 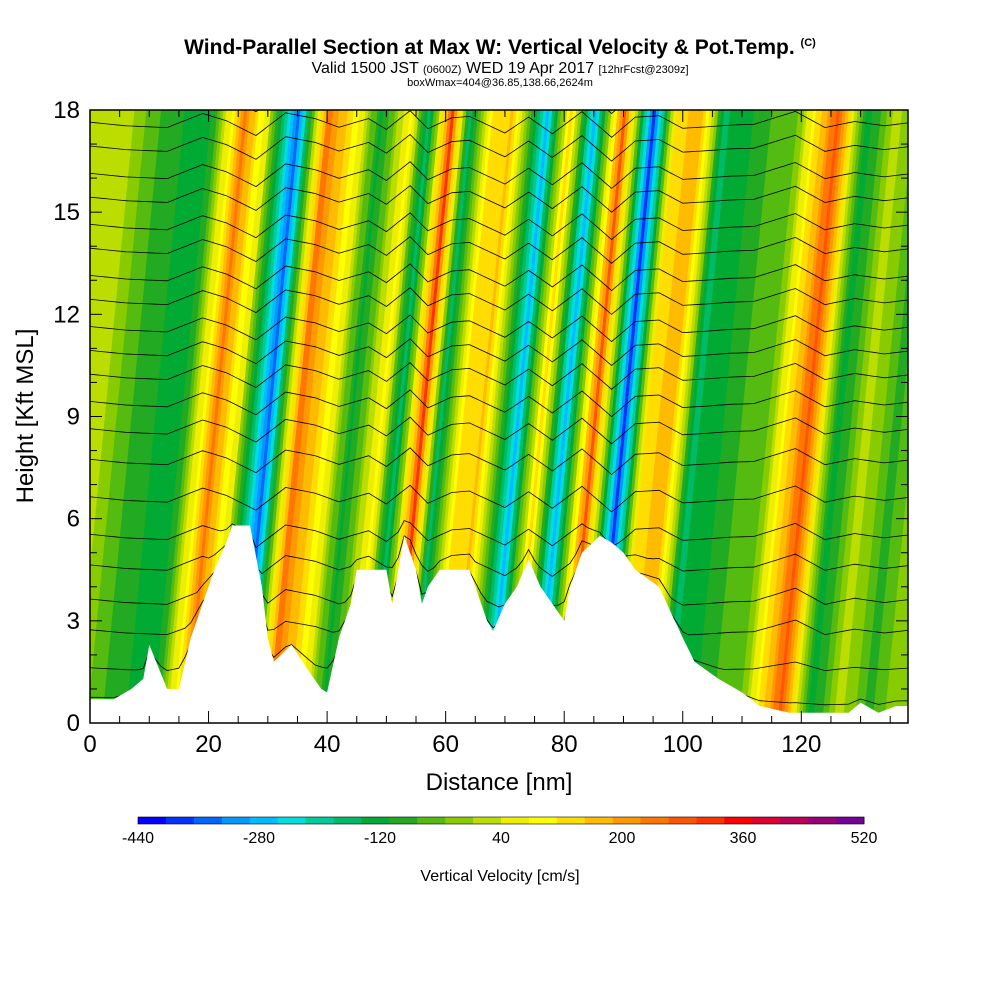 What do you see at coordinates (683, 744) in the screenshot?
I see `x-tick-label: 100` at bounding box center [683, 744].